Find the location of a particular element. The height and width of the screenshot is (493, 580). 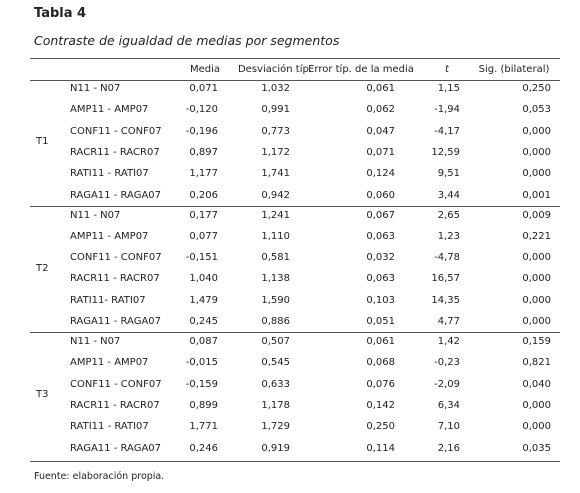

cell: 0,001 is located at coordinates (536, 195).